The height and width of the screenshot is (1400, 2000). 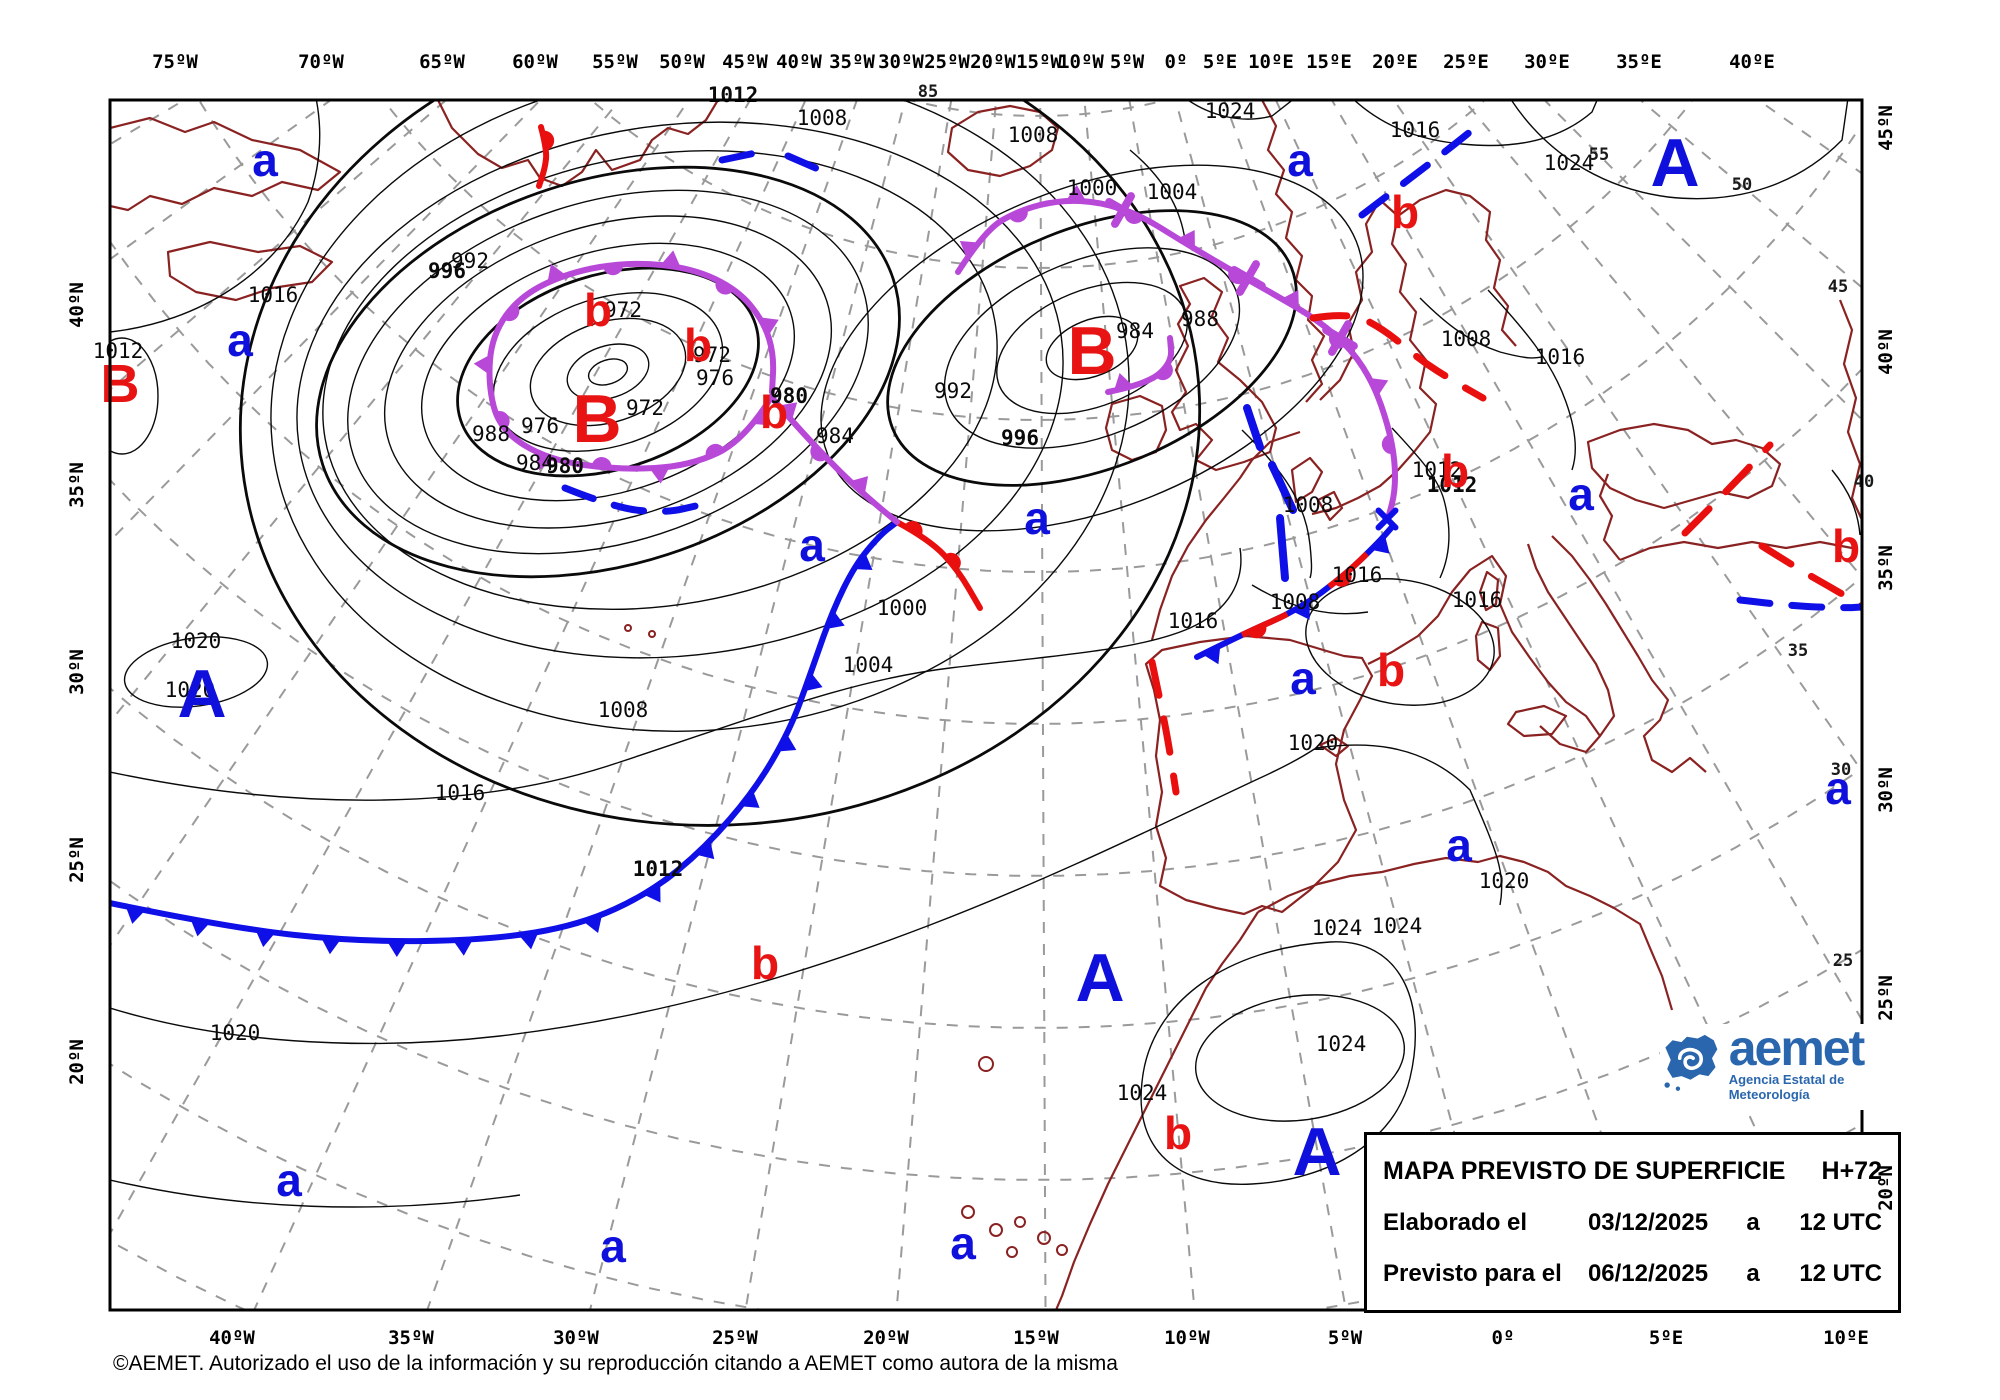 What do you see at coordinates (1886, 1188) in the screenshot?
I see `axis-label: 20ºN` at bounding box center [1886, 1188].